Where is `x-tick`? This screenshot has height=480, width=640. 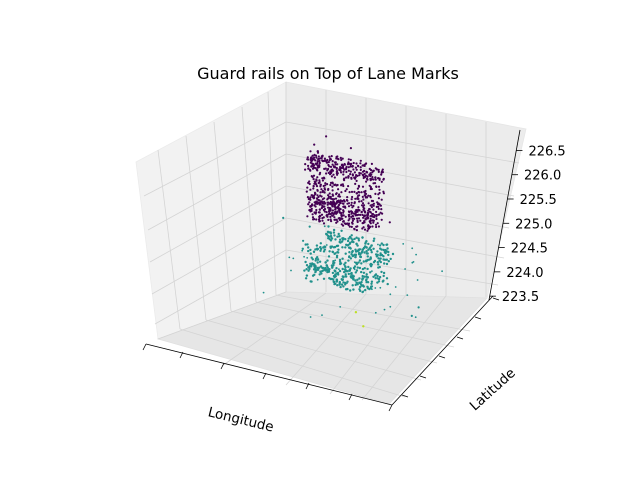 x-tick is located at coordinates (181, 355).